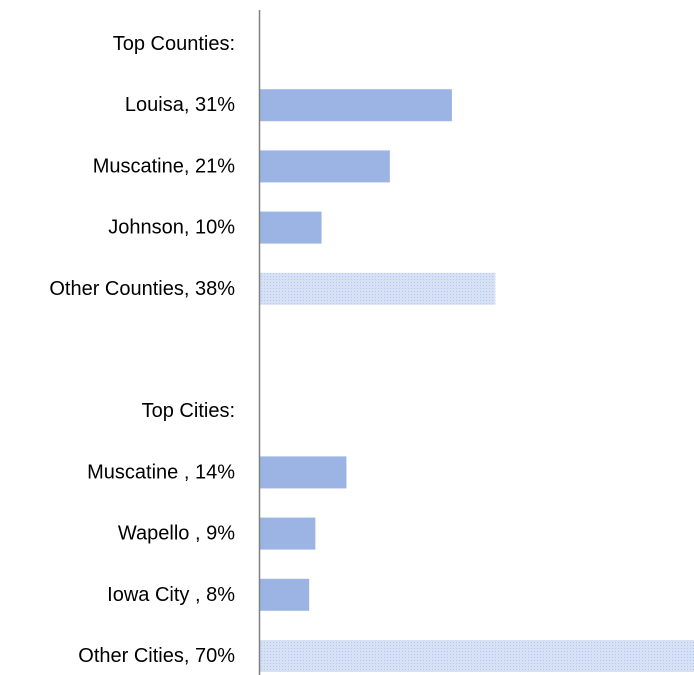 This screenshot has width=694, height=675. What do you see at coordinates (188, 411) in the screenshot?
I see `category-label-top-cities: Top Cities:` at bounding box center [188, 411].